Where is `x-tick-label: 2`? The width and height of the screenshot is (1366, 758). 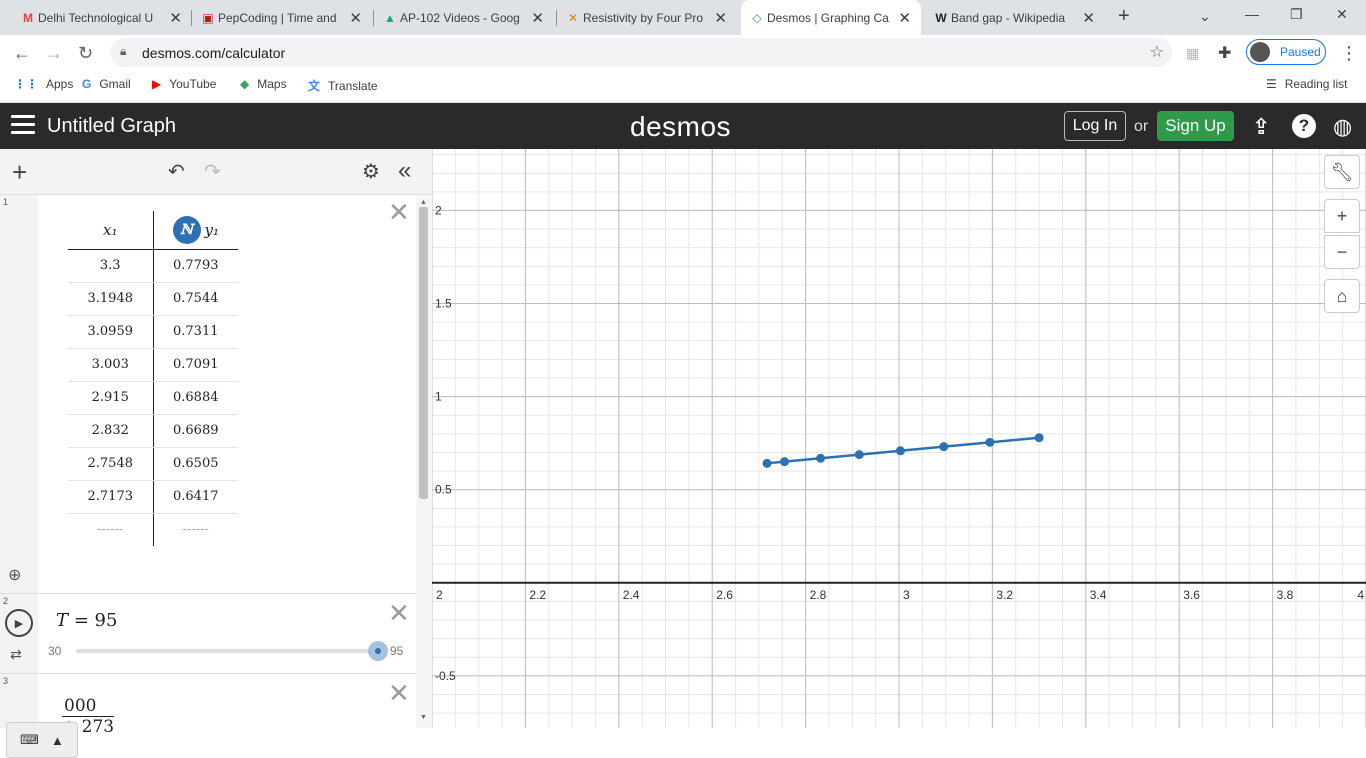 x-tick-label: 2 is located at coordinates (439, 595).